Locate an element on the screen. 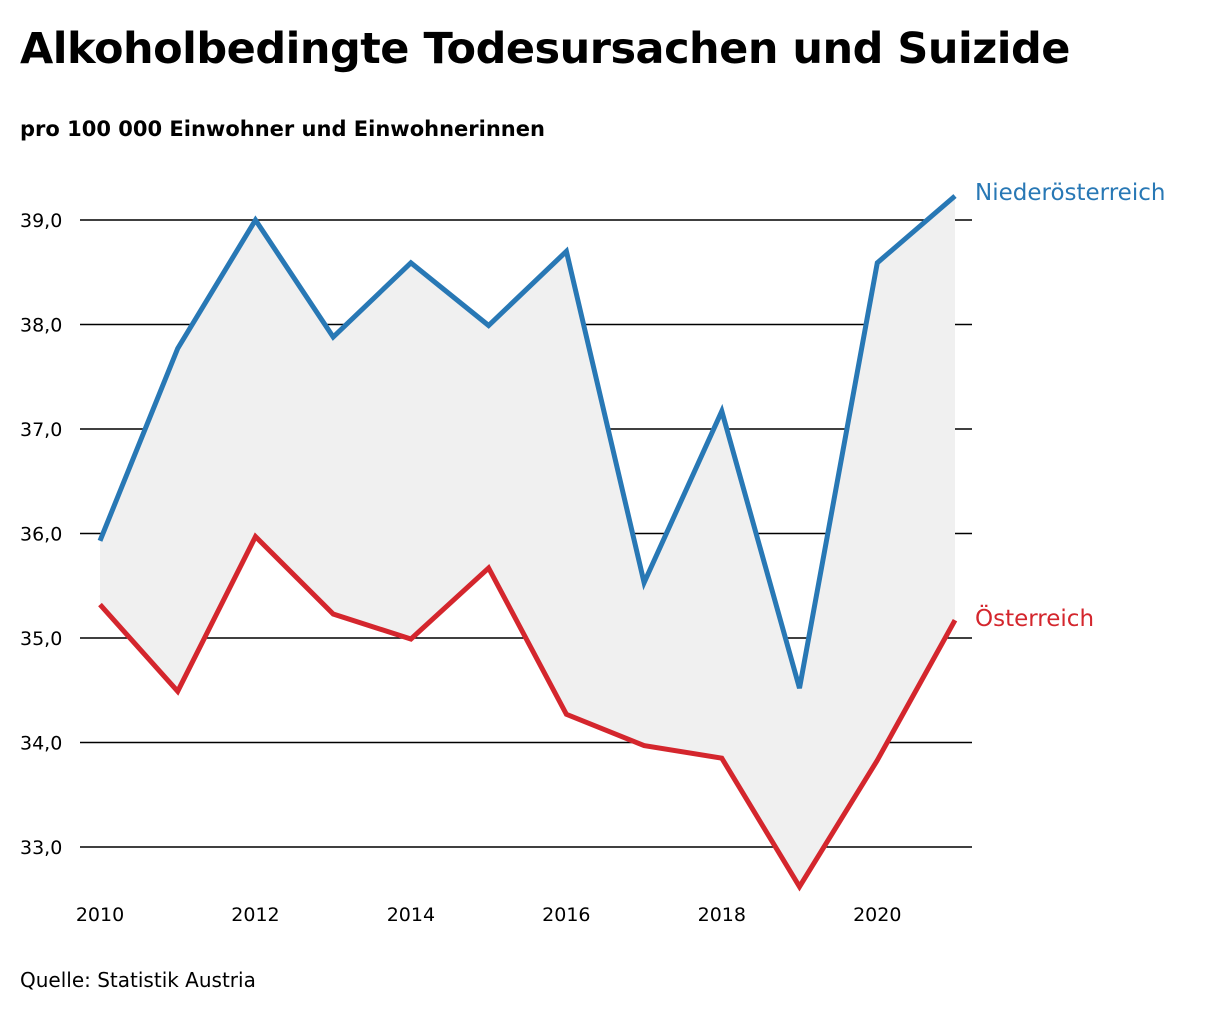 The height and width of the screenshot is (1020, 1220). source-note: Quelle: Statistik Austria is located at coordinates (138, 980).